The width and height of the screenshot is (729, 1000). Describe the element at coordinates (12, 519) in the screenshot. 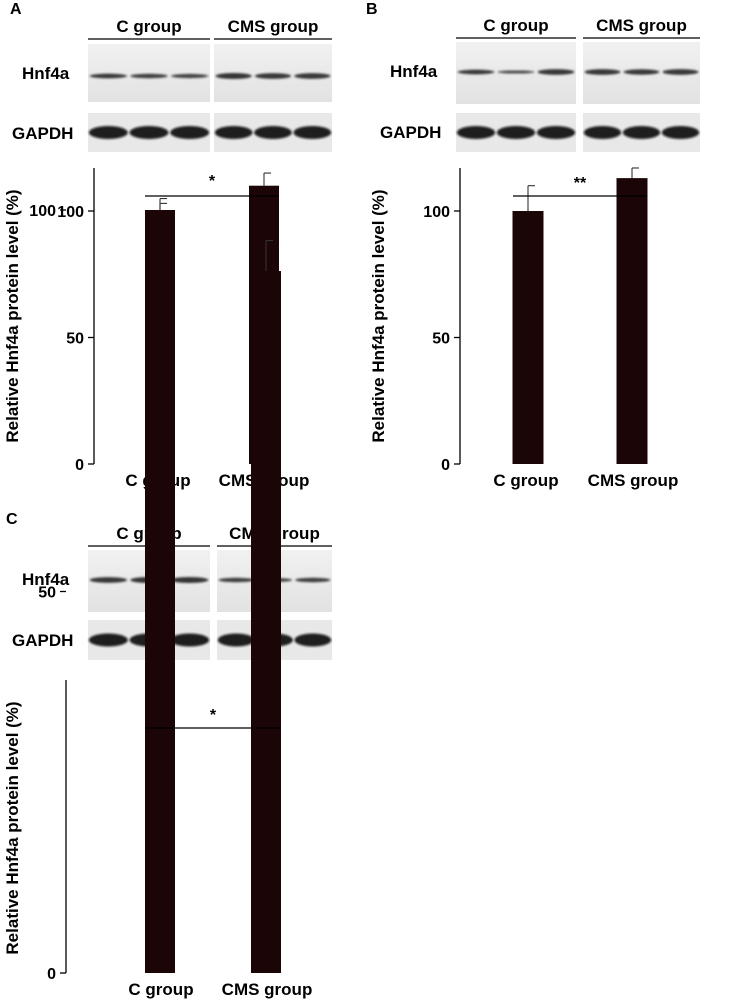

I see `panel-letter: C` at that location.